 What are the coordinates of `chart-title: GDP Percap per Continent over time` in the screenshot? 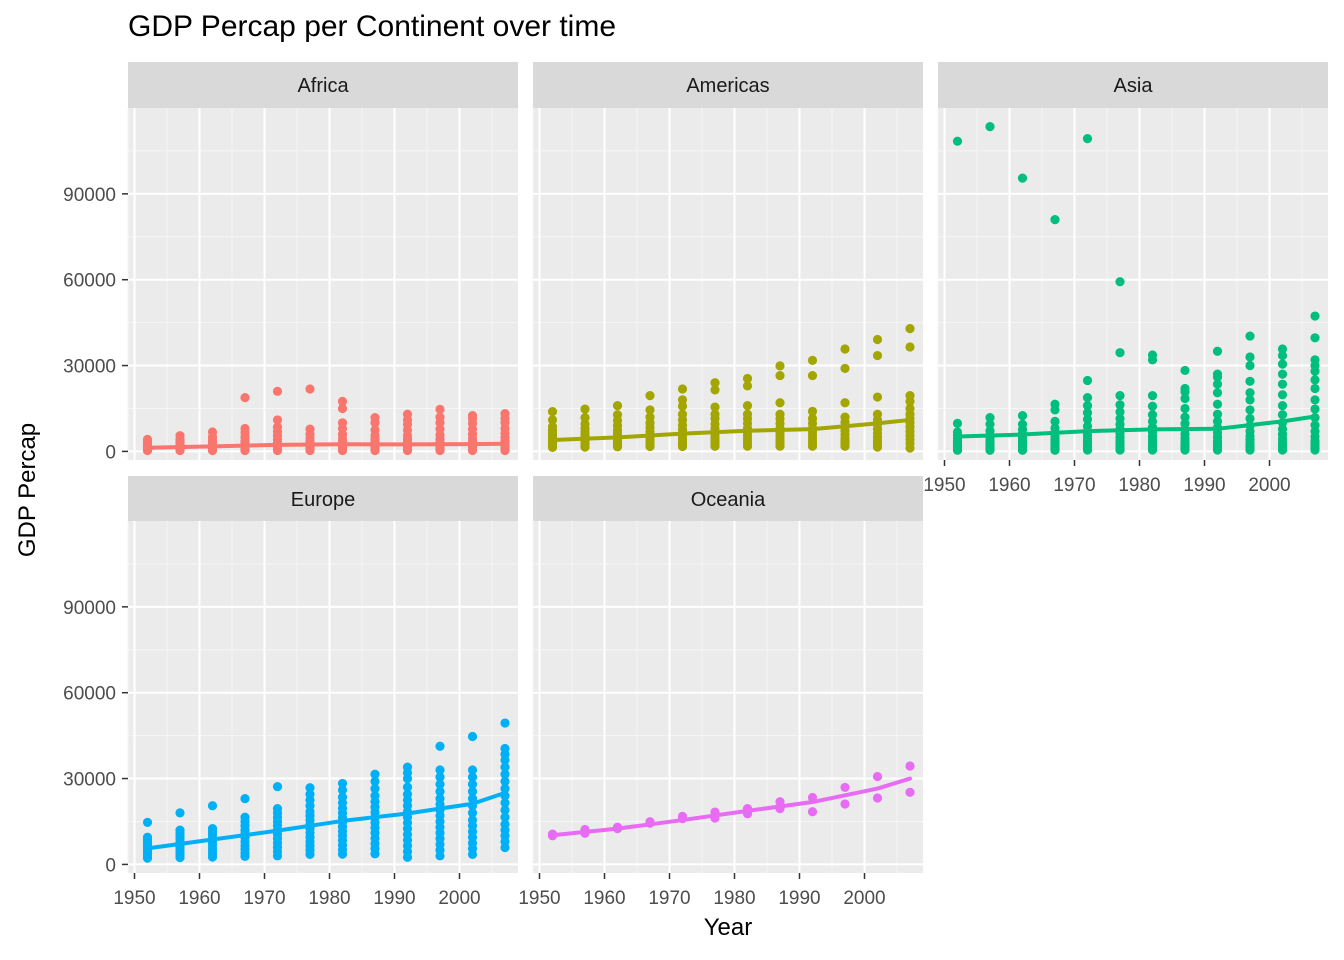 It's located at (372, 26).